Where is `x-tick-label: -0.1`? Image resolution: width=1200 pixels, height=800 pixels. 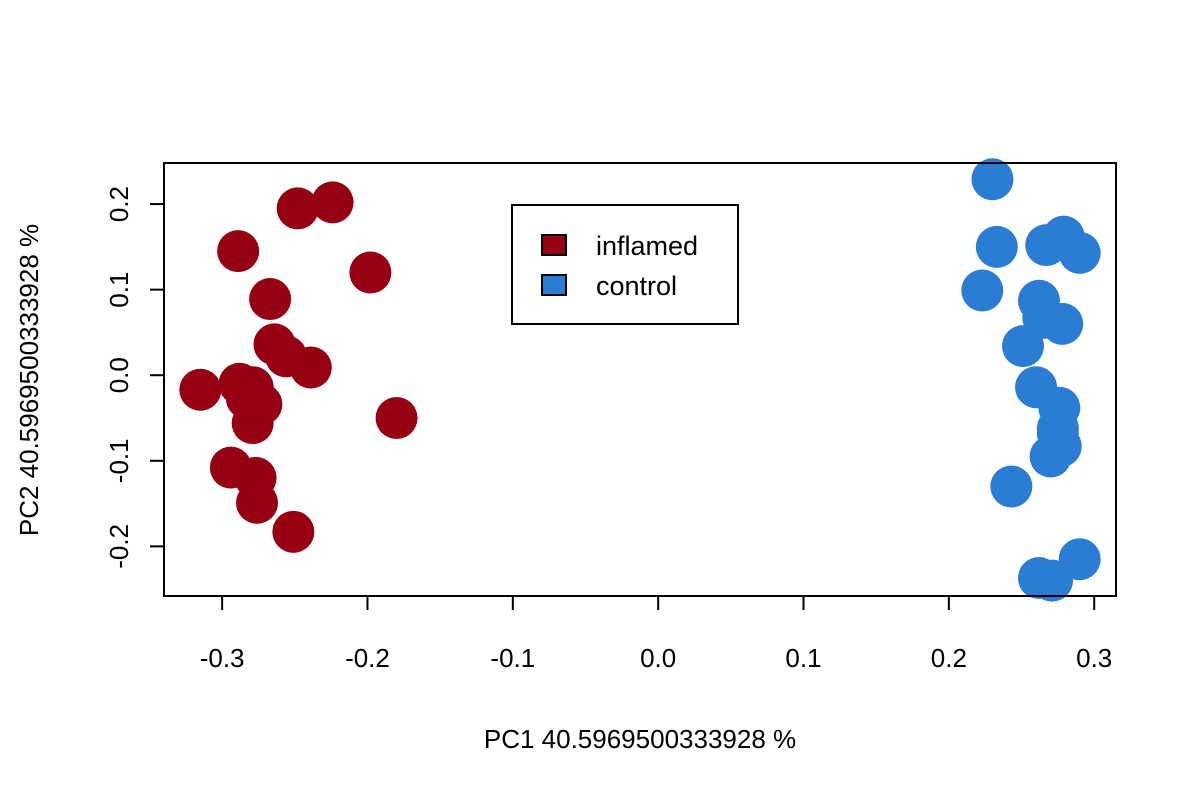 x-tick-label: -0.1 is located at coordinates (512, 658).